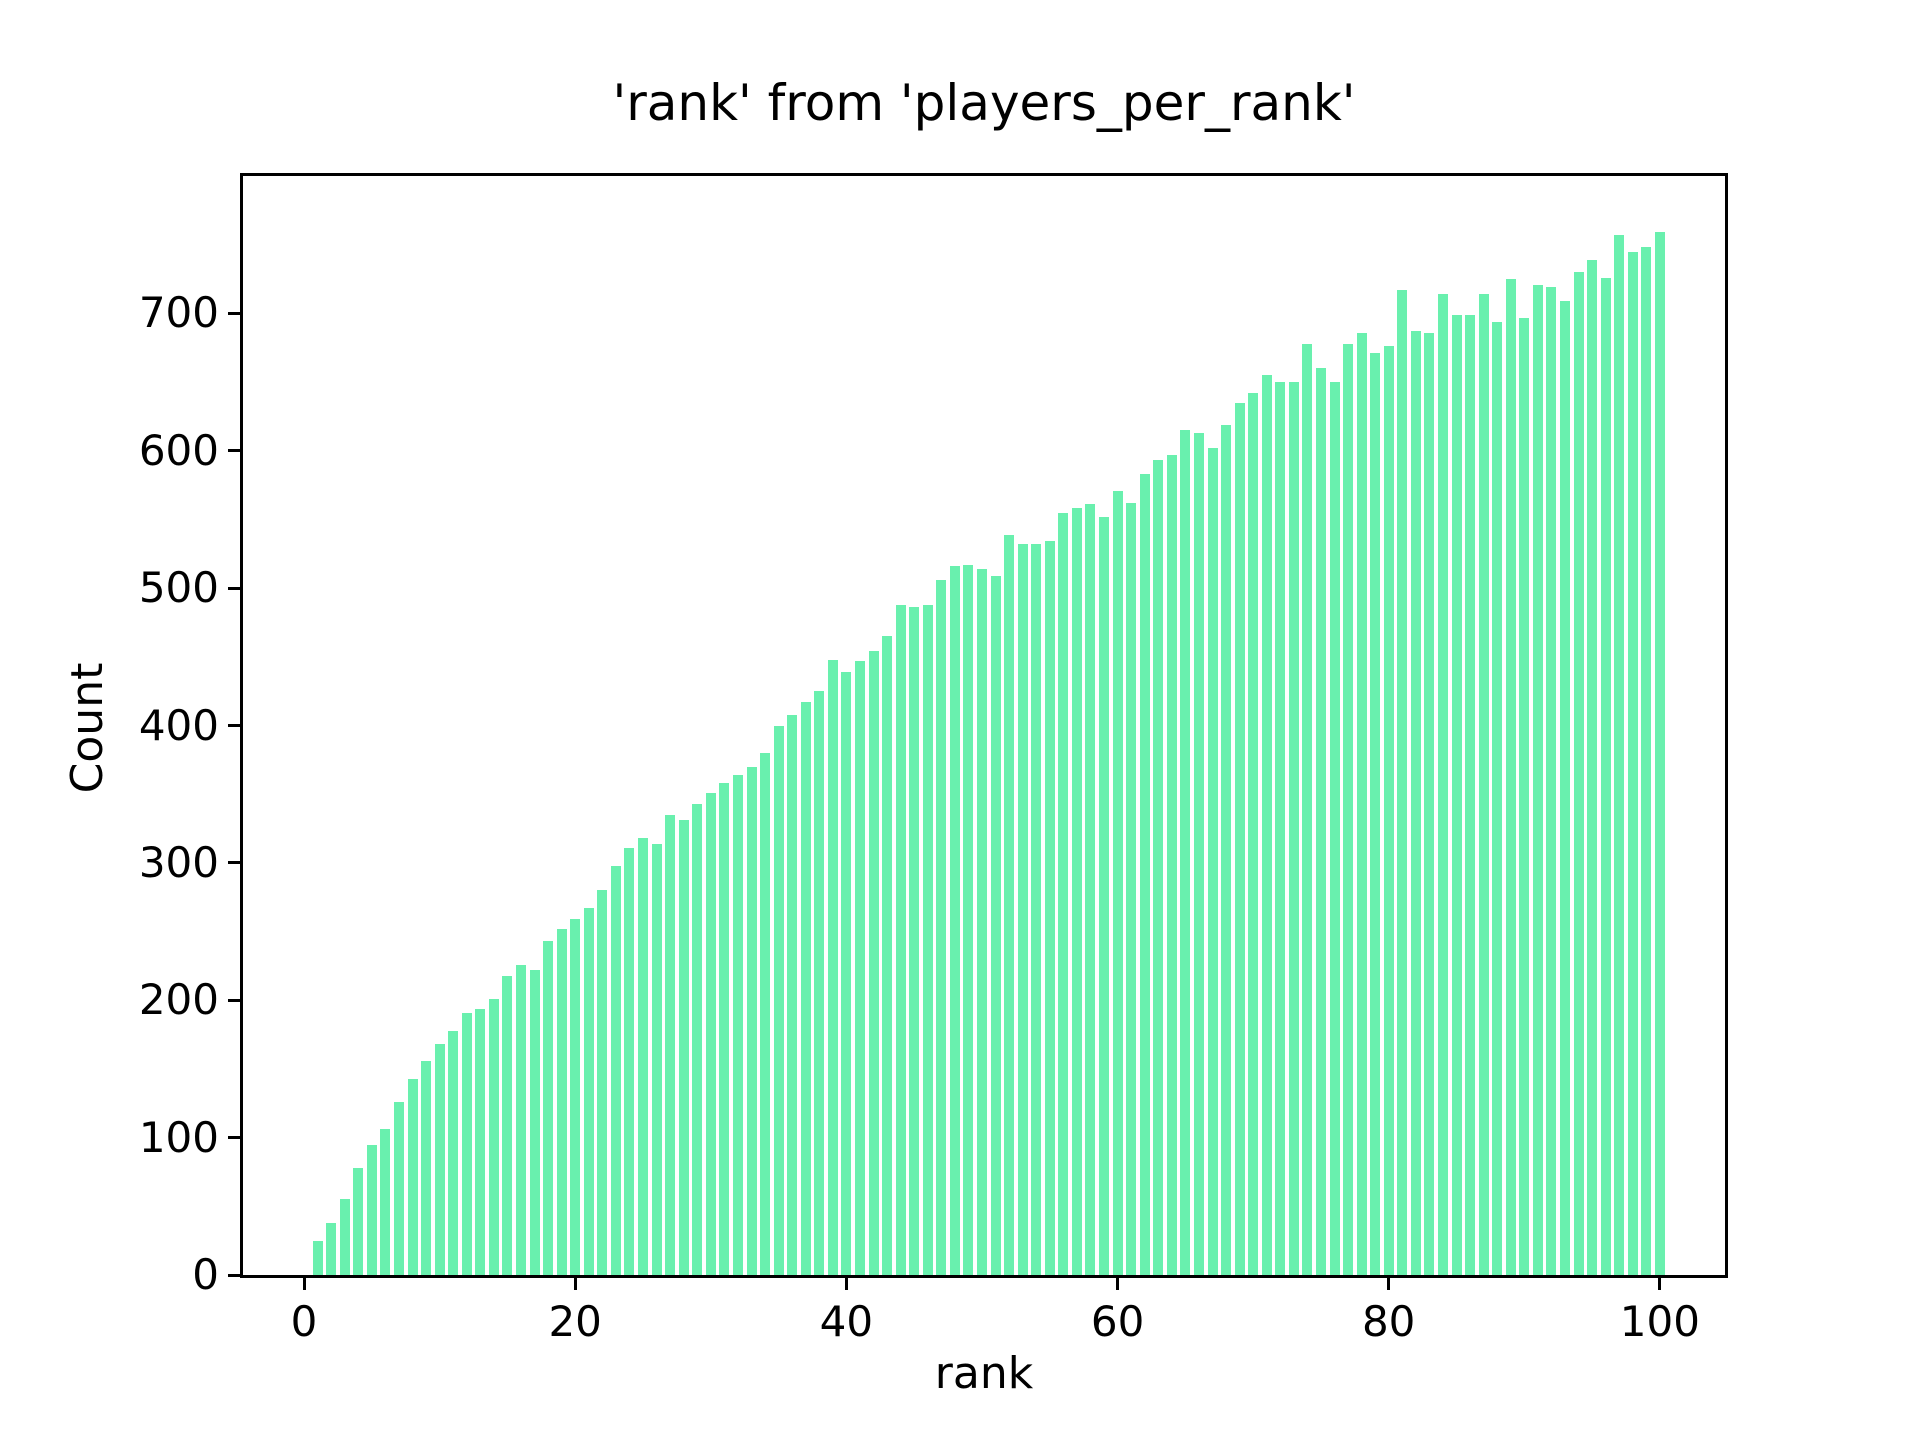 The image size is (1920, 1440). I want to click on y-tick-label: 400, so click(178, 725).